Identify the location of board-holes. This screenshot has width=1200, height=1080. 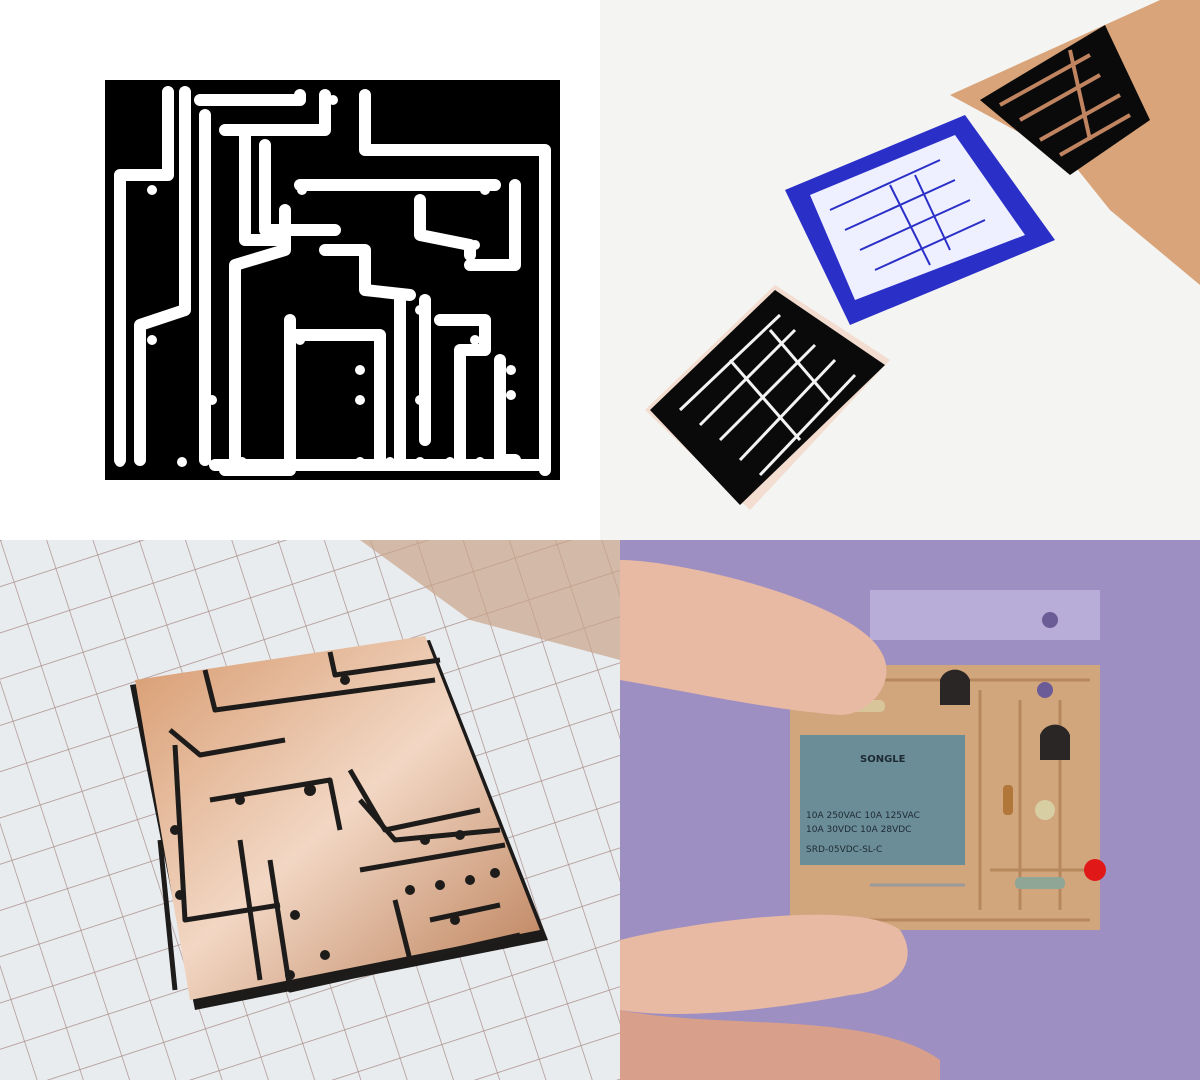
(335, 827).